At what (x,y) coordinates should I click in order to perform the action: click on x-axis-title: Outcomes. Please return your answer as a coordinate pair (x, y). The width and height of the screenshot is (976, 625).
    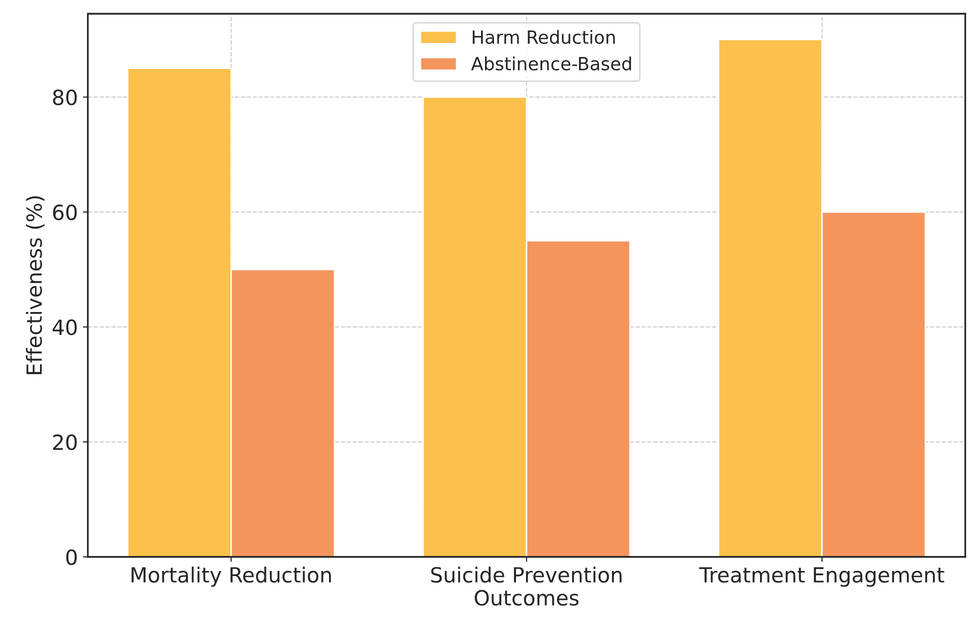
    Looking at the image, I should click on (526, 598).